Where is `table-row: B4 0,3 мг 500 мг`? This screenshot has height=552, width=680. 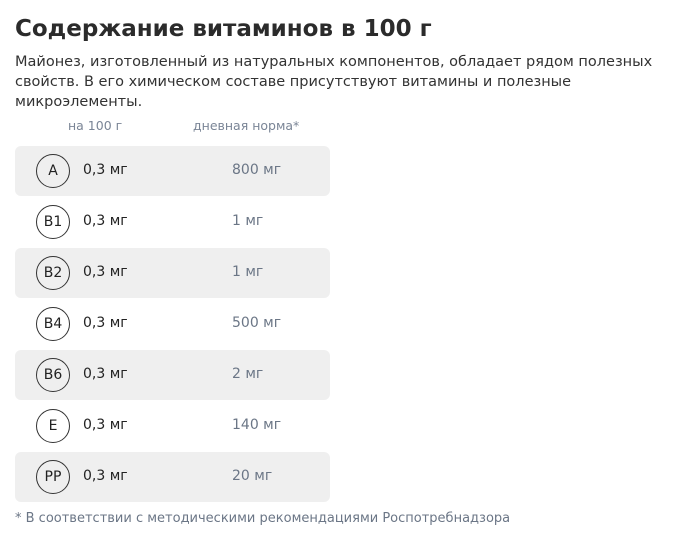 table-row: B4 0,3 мг 500 мг is located at coordinates (172, 324).